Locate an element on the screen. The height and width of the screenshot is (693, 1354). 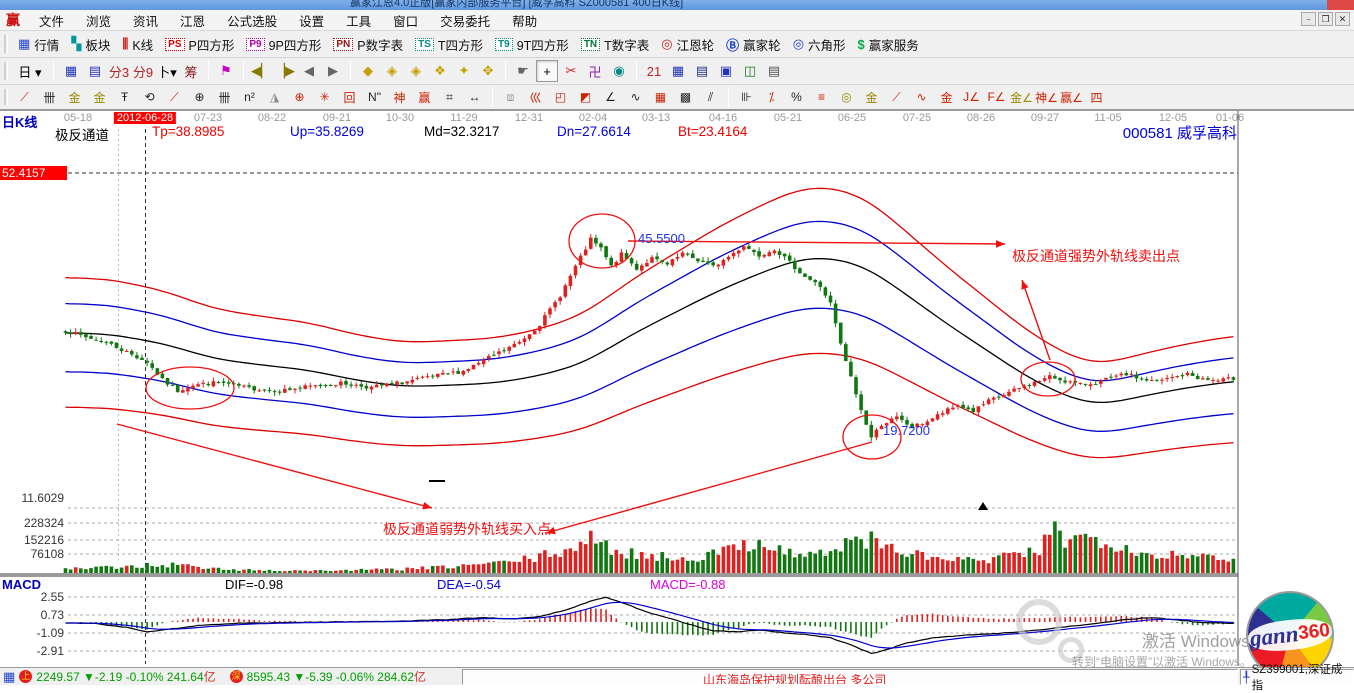
print-icon: ▤ is located at coordinates (774, 70).